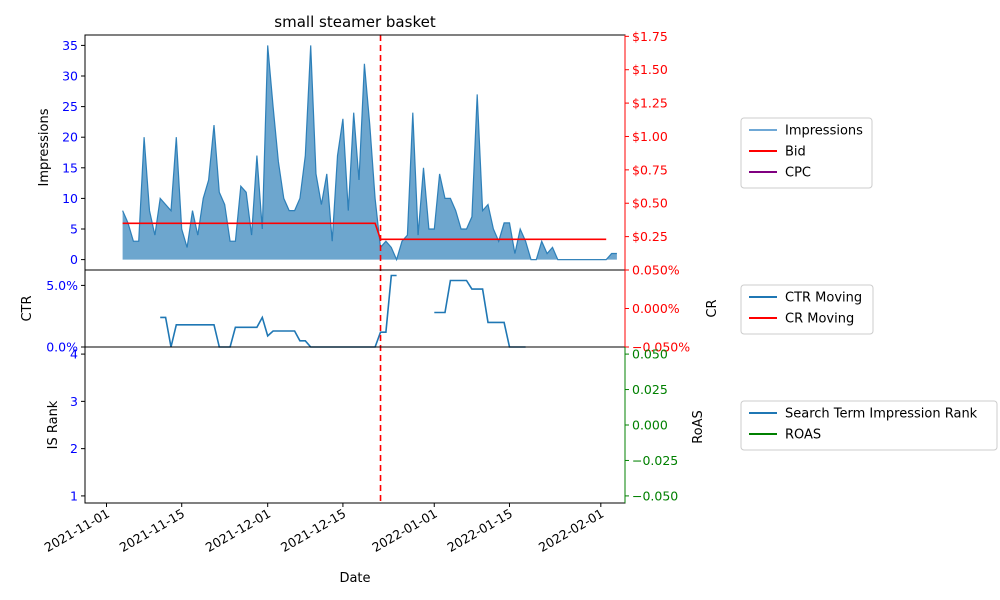 This screenshot has width=1000, height=600. What do you see at coordinates (650, 136) in the screenshot?
I see `y-right-tick-label: $1.00` at bounding box center [650, 136].